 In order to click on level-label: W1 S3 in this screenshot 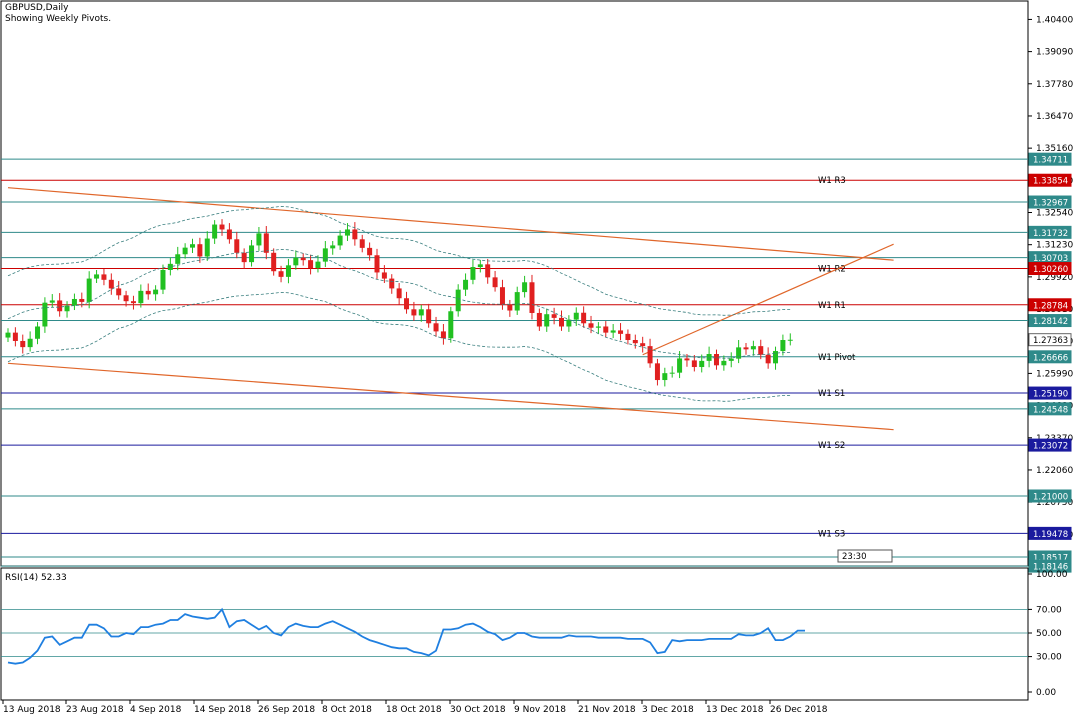, I will do `click(831, 534)`.